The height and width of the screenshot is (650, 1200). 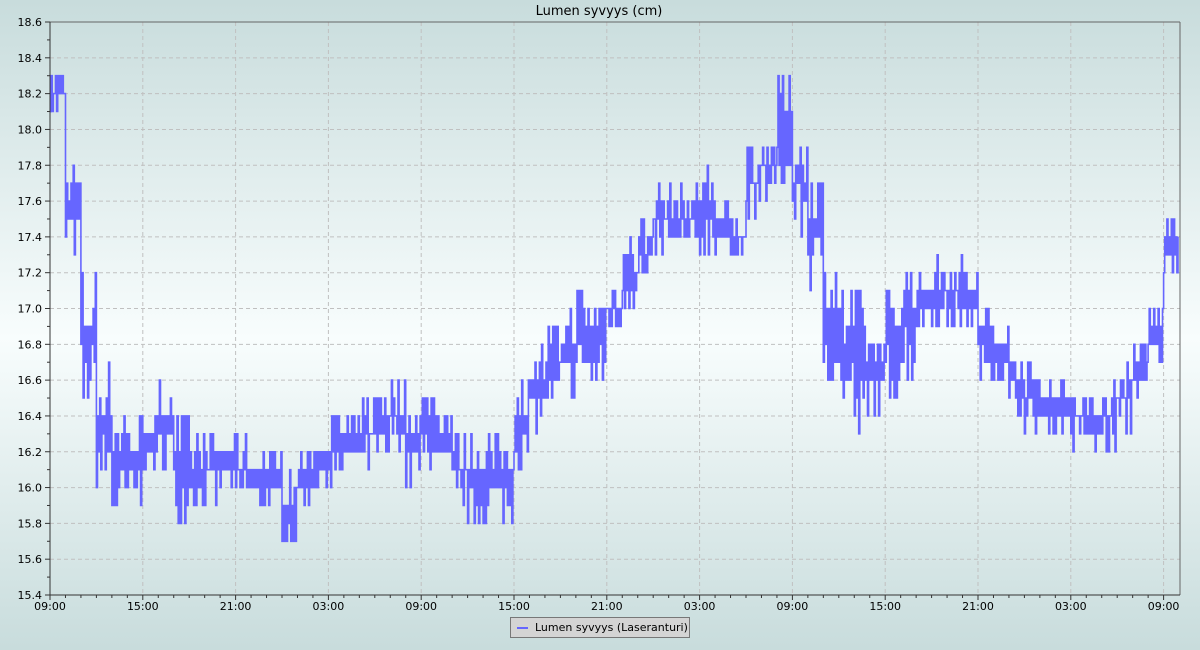 What do you see at coordinates (30, 344) in the screenshot?
I see `y-tick-label: 16.8` at bounding box center [30, 344].